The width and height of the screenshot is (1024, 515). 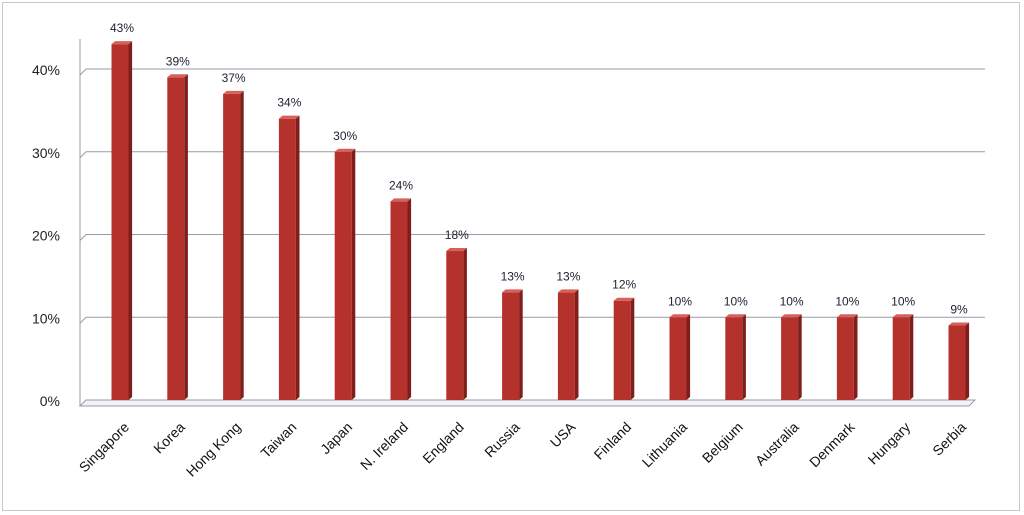 What do you see at coordinates (213, 449) in the screenshot?
I see `x-tick-label: Hong Kong` at bounding box center [213, 449].